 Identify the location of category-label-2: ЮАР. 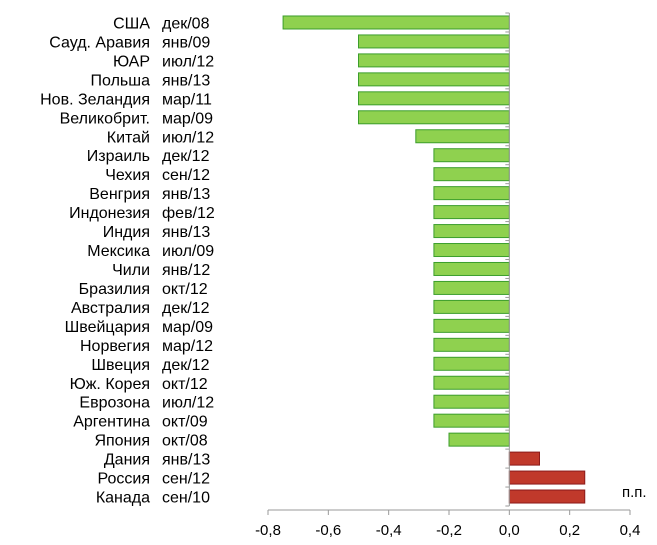
(131, 61).